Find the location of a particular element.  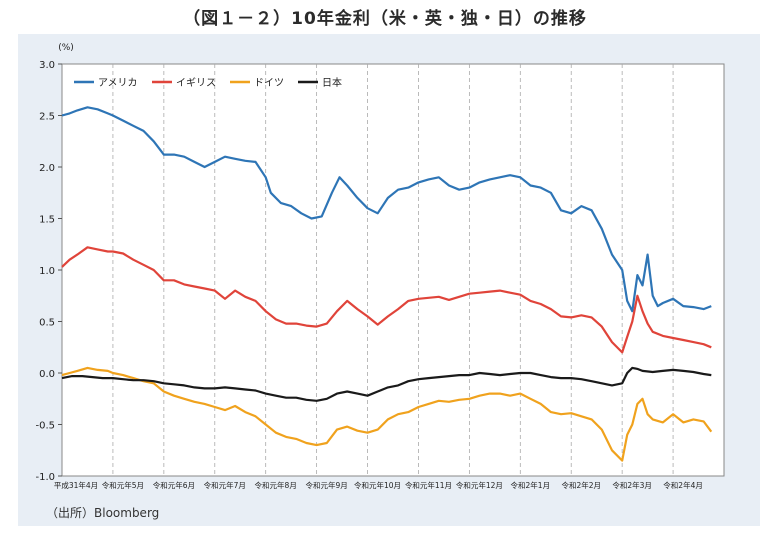

x-tick-label: 令和2年4月 is located at coordinates (683, 485).